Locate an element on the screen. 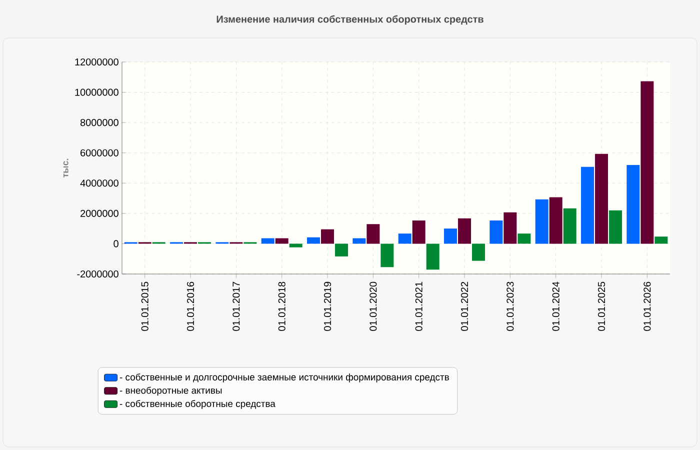  y-tick-label: 2000000 is located at coordinates (99, 213).